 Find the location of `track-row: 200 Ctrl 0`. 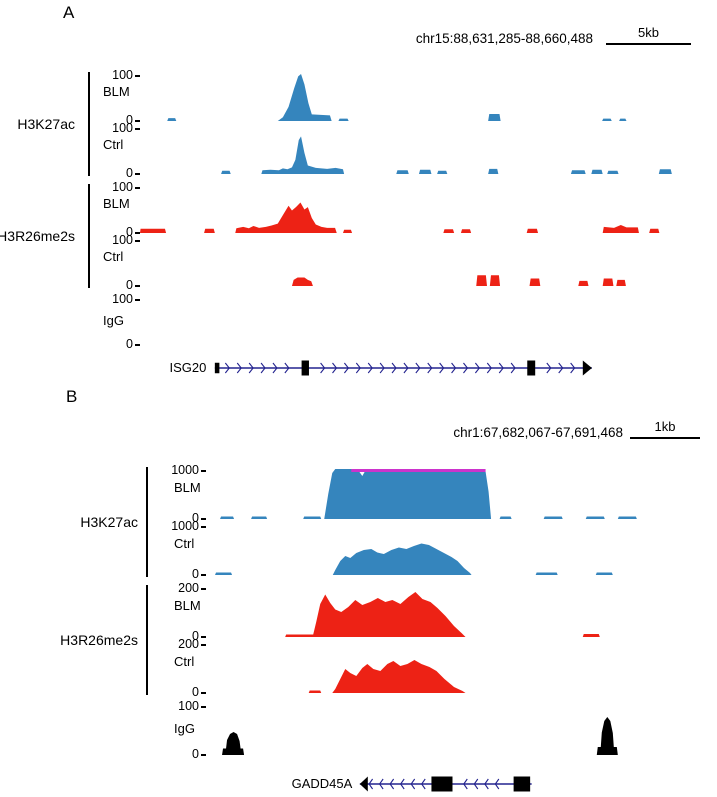

track-row: 200 Ctrl 0 is located at coordinates (427, 668).